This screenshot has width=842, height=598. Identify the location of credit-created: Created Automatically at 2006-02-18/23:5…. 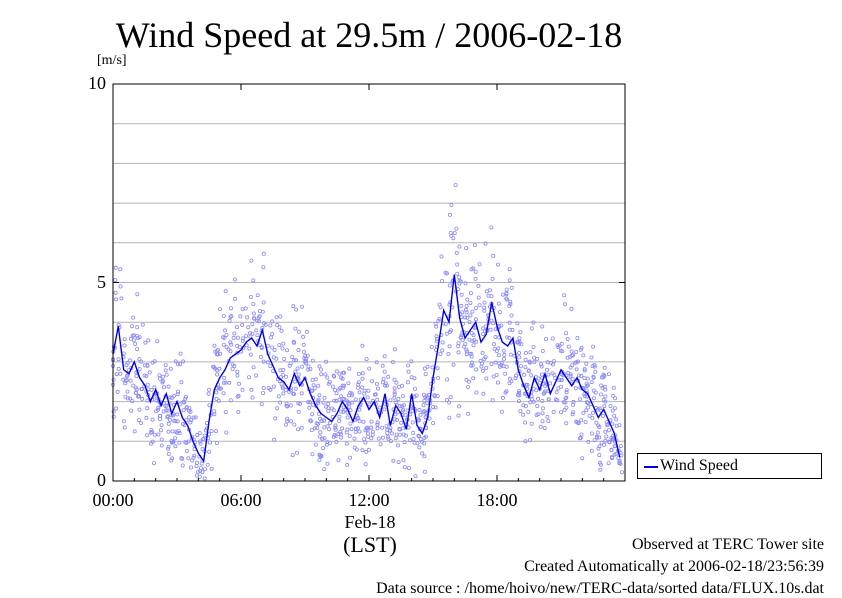
(674, 566).